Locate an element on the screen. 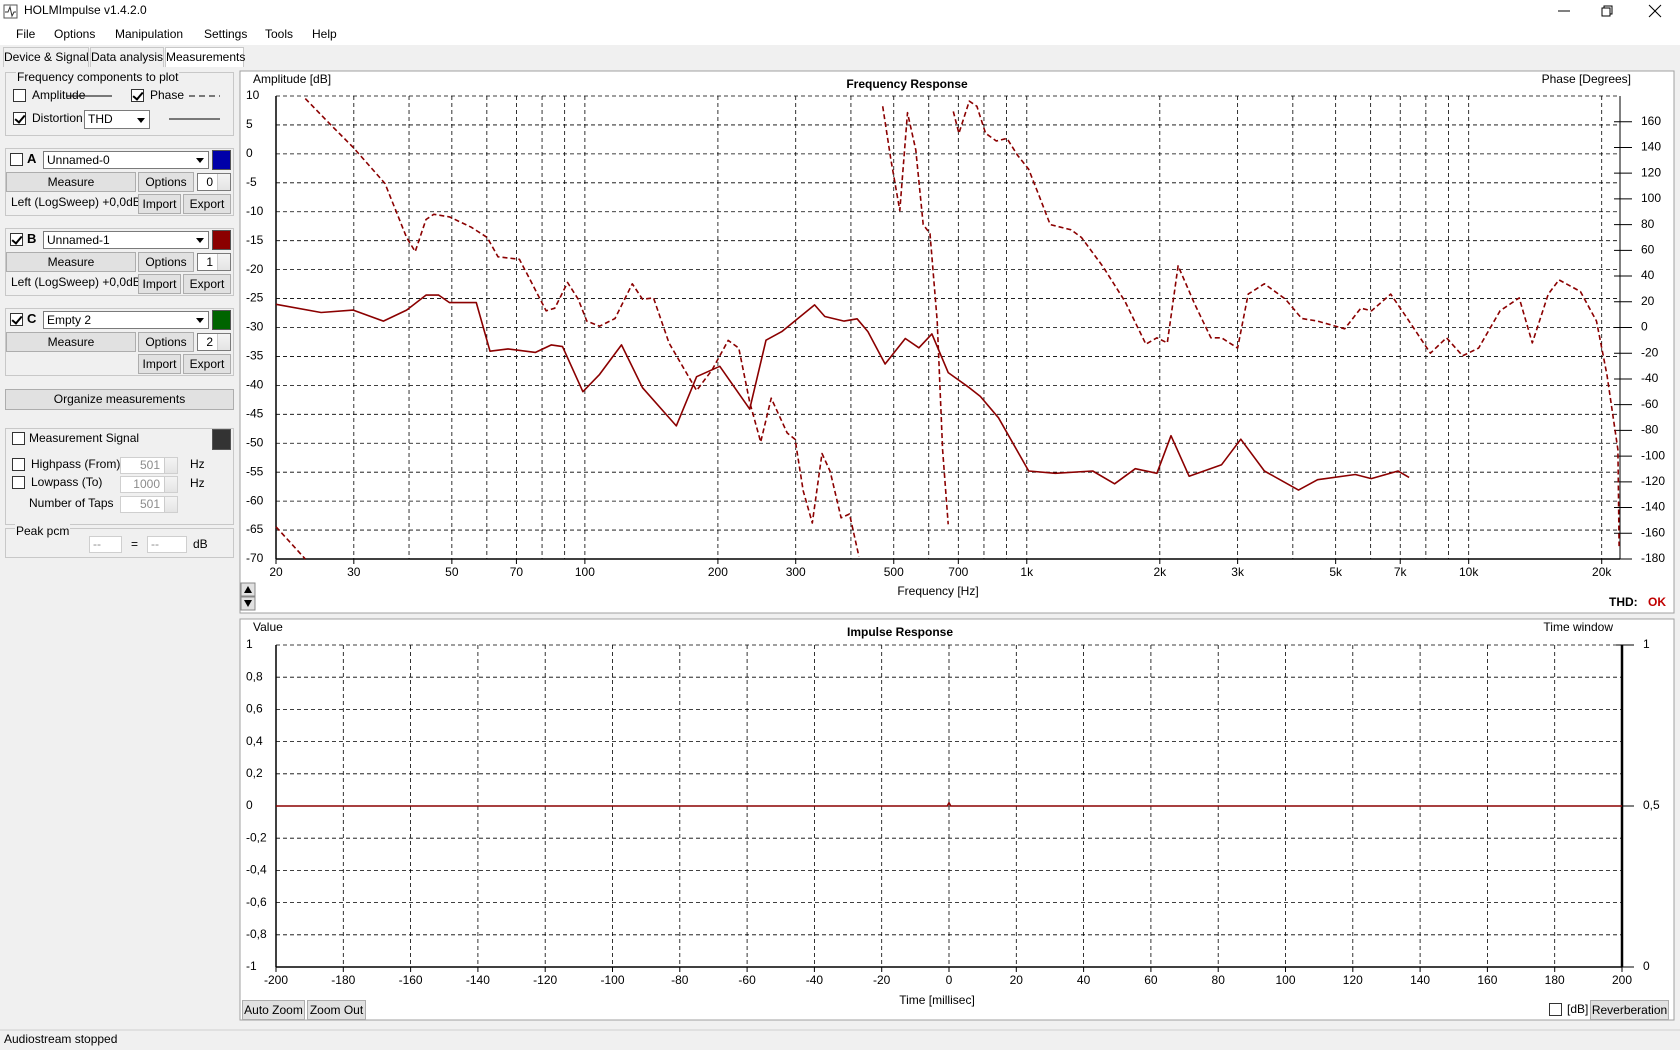 This screenshot has width=1680, height=1050. measurement-name: Unnamed-0 is located at coordinates (126, 160).